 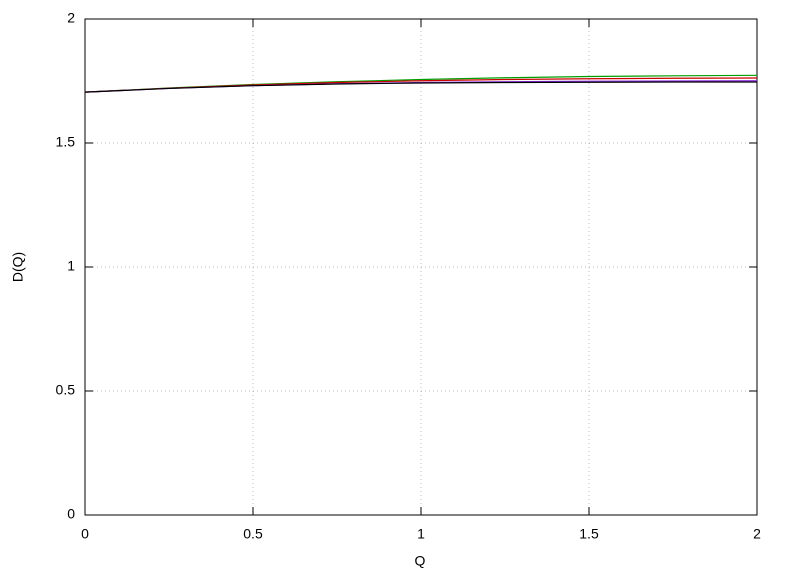 I want to click on x-tick-label: 2, so click(x=757, y=534).